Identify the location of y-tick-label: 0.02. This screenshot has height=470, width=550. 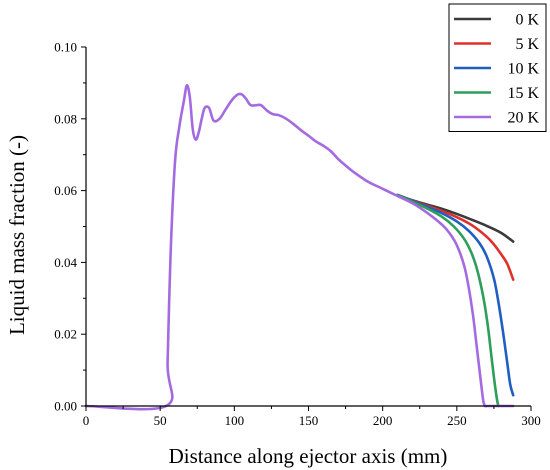
(65, 334).